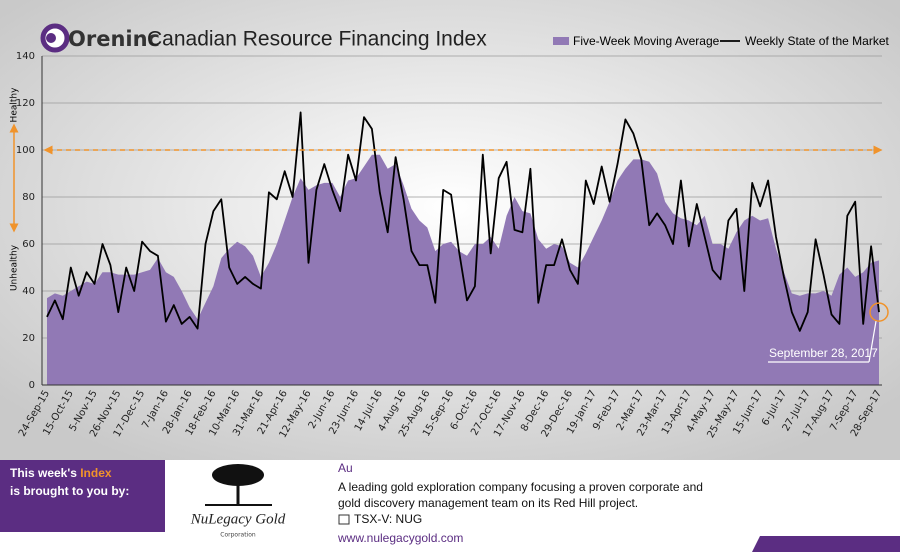 The image size is (900, 552). What do you see at coordinates (561, 41) in the screenshot?
I see `legend-swatch` at bounding box center [561, 41].